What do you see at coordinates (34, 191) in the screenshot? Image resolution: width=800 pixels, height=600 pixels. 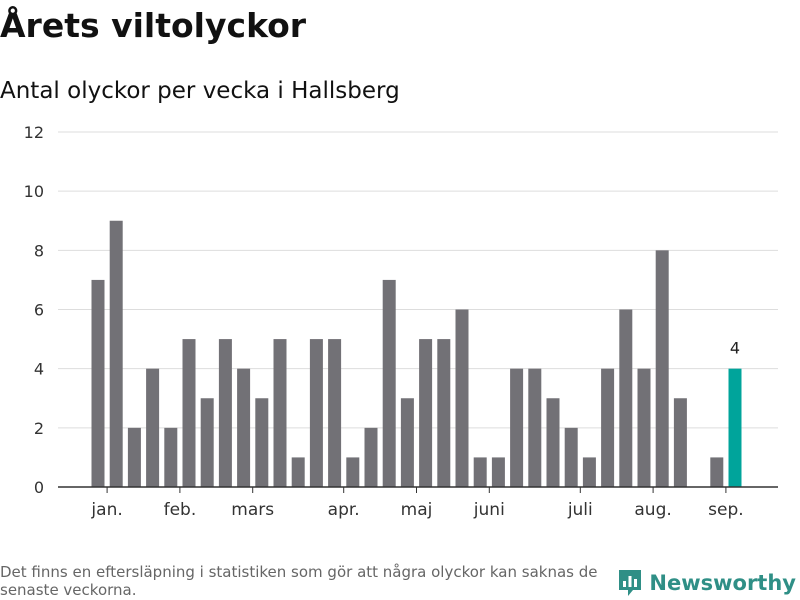 I see `y-tick-label: 10` at bounding box center [34, 191].